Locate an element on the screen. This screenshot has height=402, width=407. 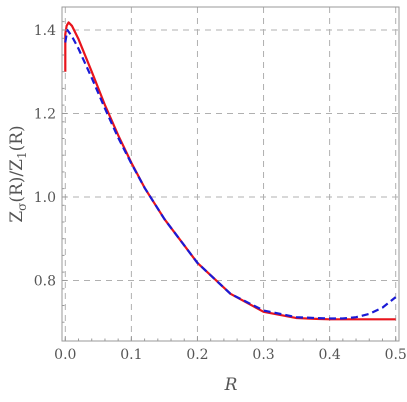
x-axis-label: R is located at coordinates (231, 385).